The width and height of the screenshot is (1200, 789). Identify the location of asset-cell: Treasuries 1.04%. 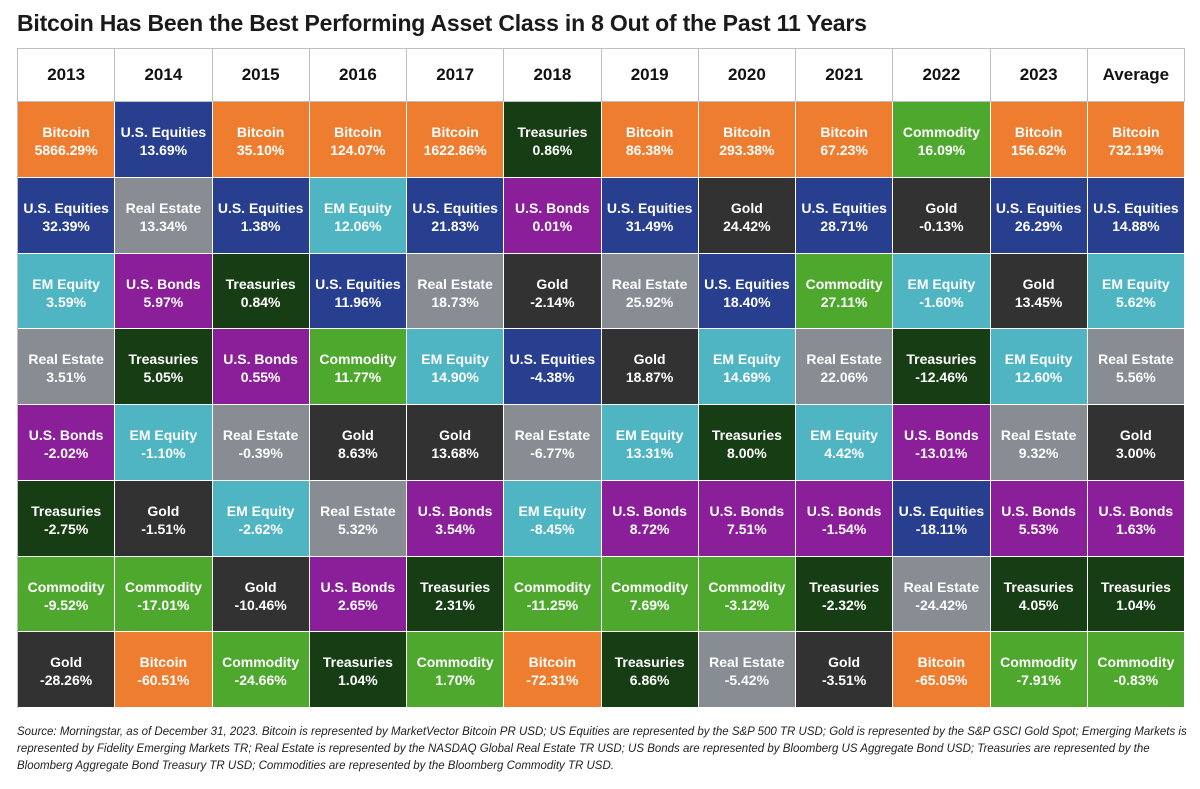
(1136, 594).